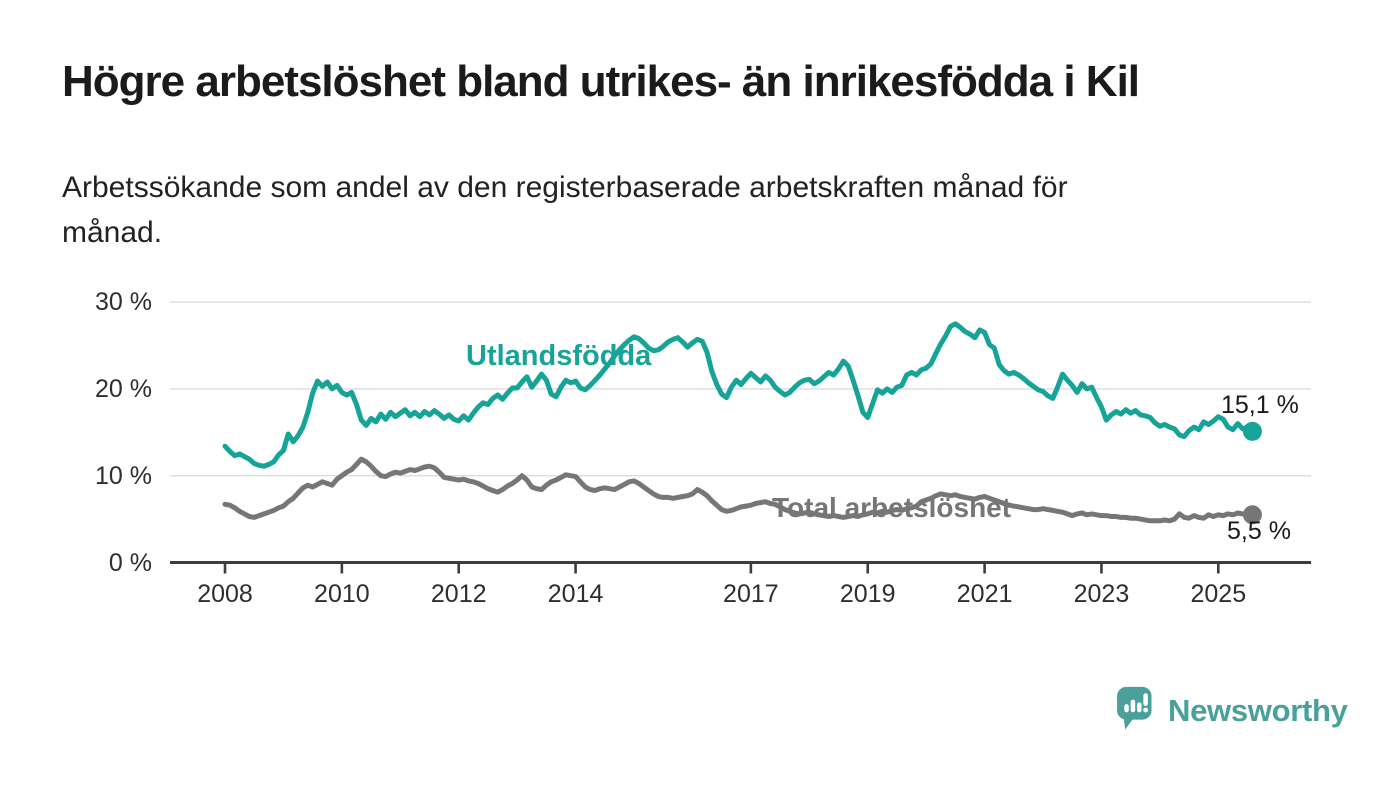  I want to click on x-axis-tick-2019: 2019, so click(867, 594).